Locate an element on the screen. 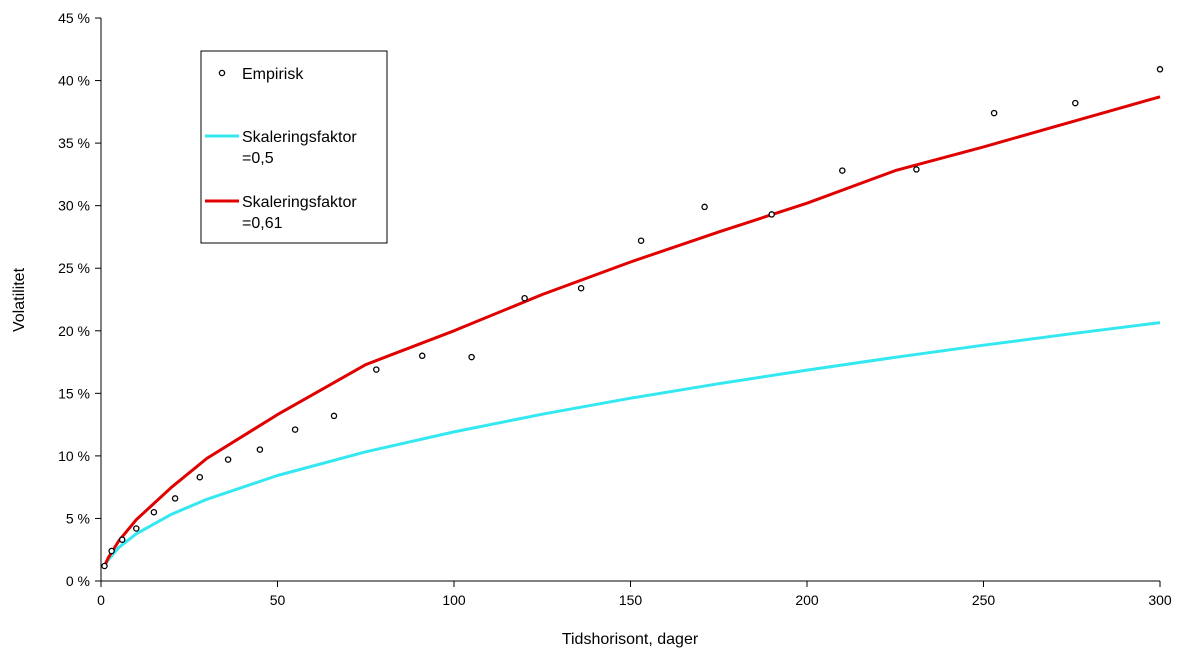 This screenshot has width=1178, height=649. x-tick-label: 150 is located at coordinates (631, 600).